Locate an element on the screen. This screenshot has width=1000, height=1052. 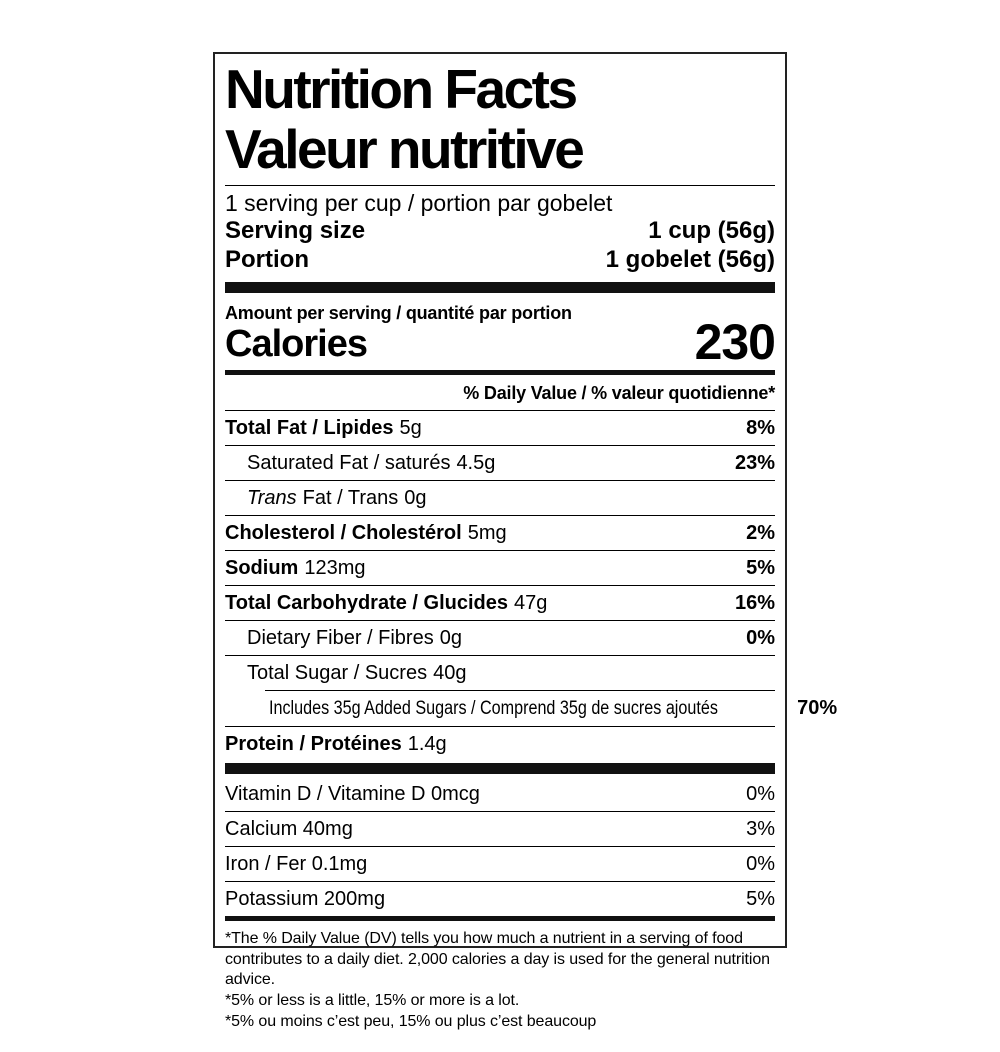
nutrient-dv: 23% is located at coordinates (754, 462).